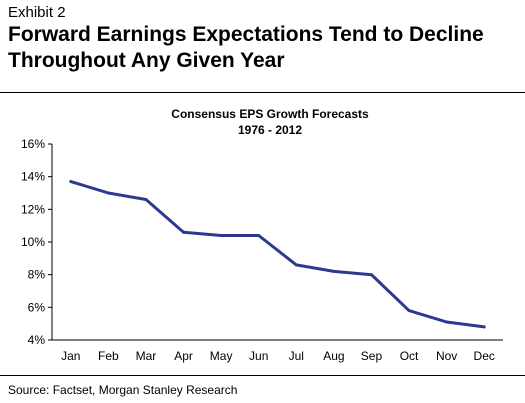  What do you see at coordinates (33, 144) in the screenshot?
I see `y-tick-label: 16%` at bounding box center [33, 144].